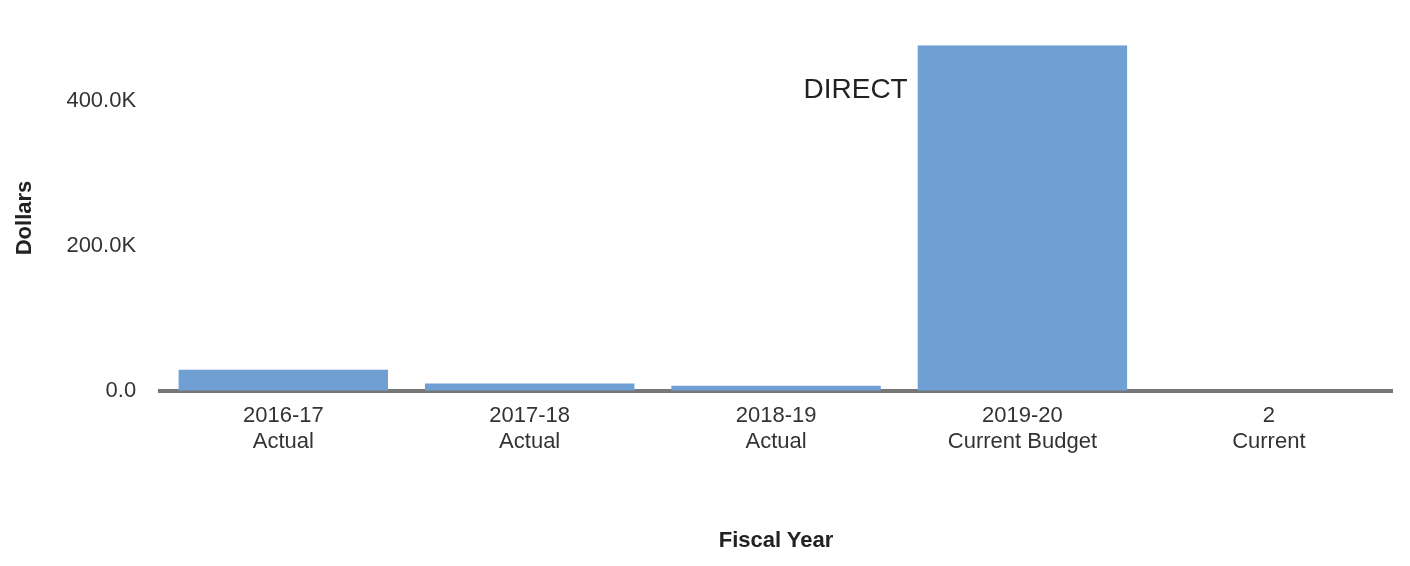  Describe the element at coordinates (1022, 428) in the screenshot. I see `x-tick-label: 2019-20 Current Budget` at that location.